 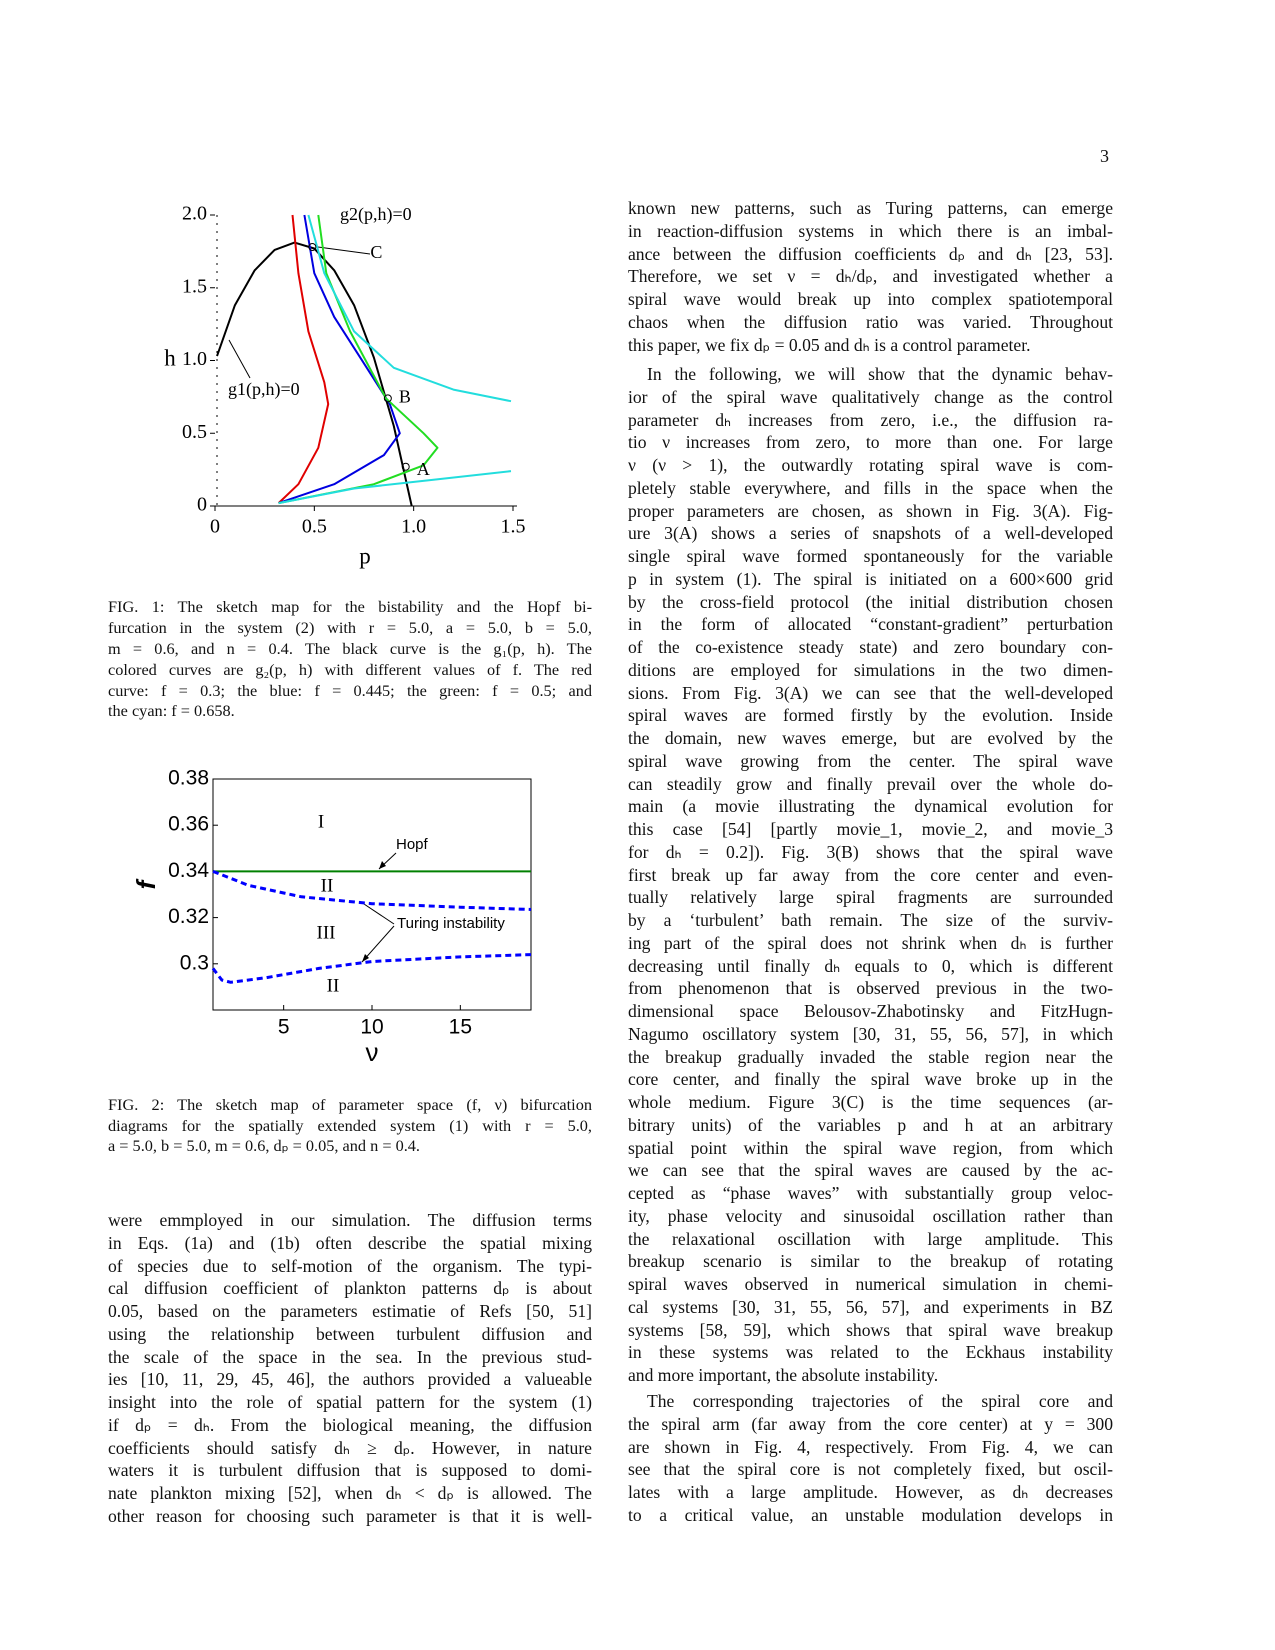 What do you see at coordinates (194, 359) in the screenshot?
I see `y-tick-label: 1.0` at bounding box center [194, 359].